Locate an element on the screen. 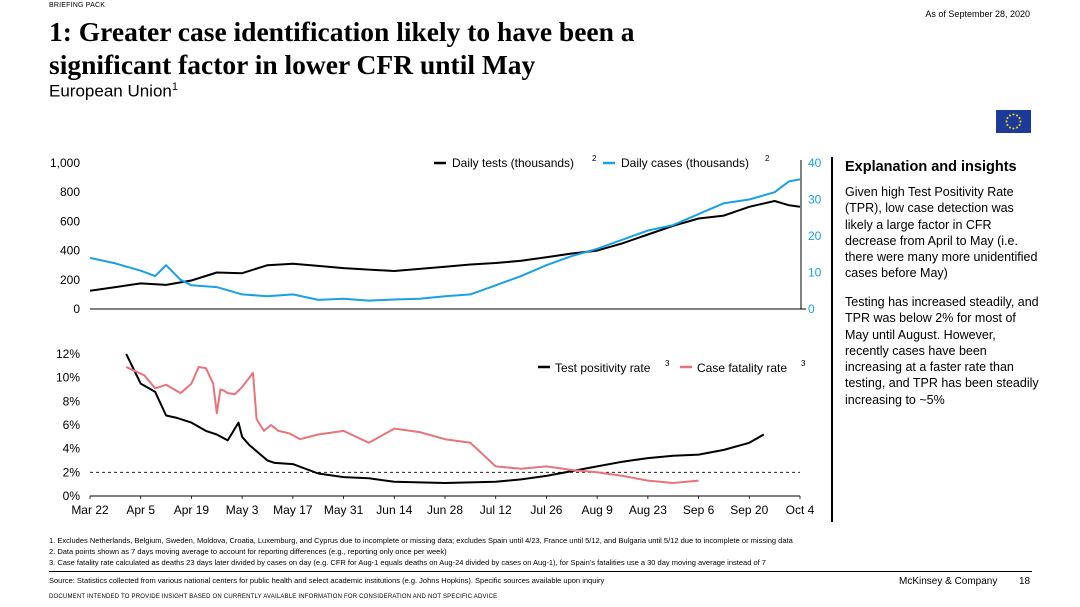 Image resolution: width=1080 pixels, height=607 pixels. footer-divider is located at coordinates (540, 571).